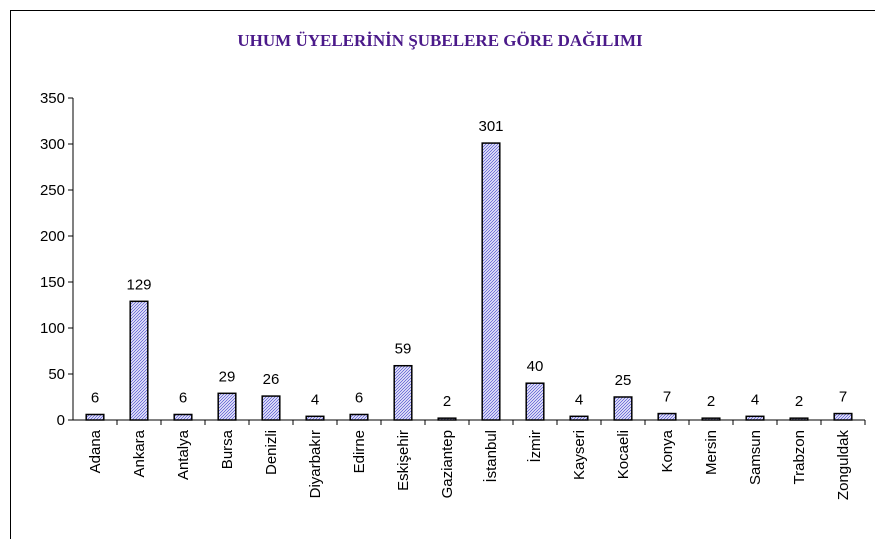 The height and width of the screenshot is (539, 875). What do you see at coordinates (95, 451) in the screenshot?
I see `x-tick-label: Adana` at bounding box center [95, 451].